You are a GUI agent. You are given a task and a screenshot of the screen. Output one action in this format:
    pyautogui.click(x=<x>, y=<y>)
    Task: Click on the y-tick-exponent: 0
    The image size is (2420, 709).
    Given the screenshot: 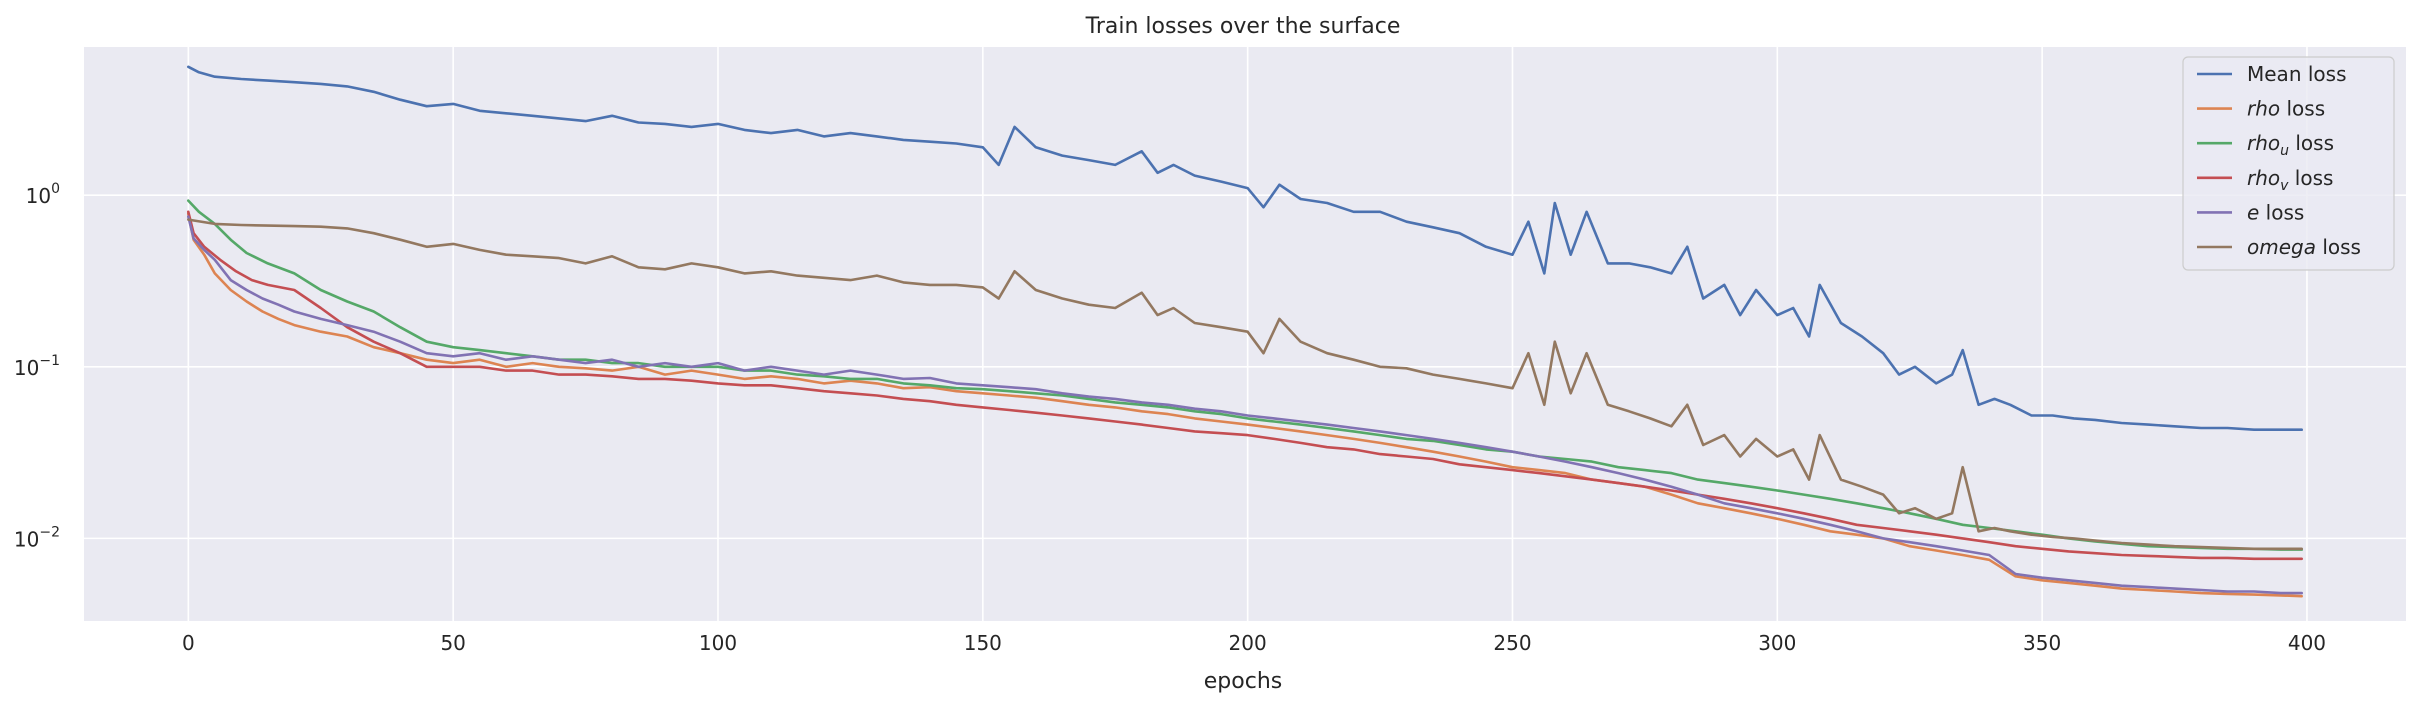 What is the action you would take?
    pyautogui.click(x=55, y=189)
    